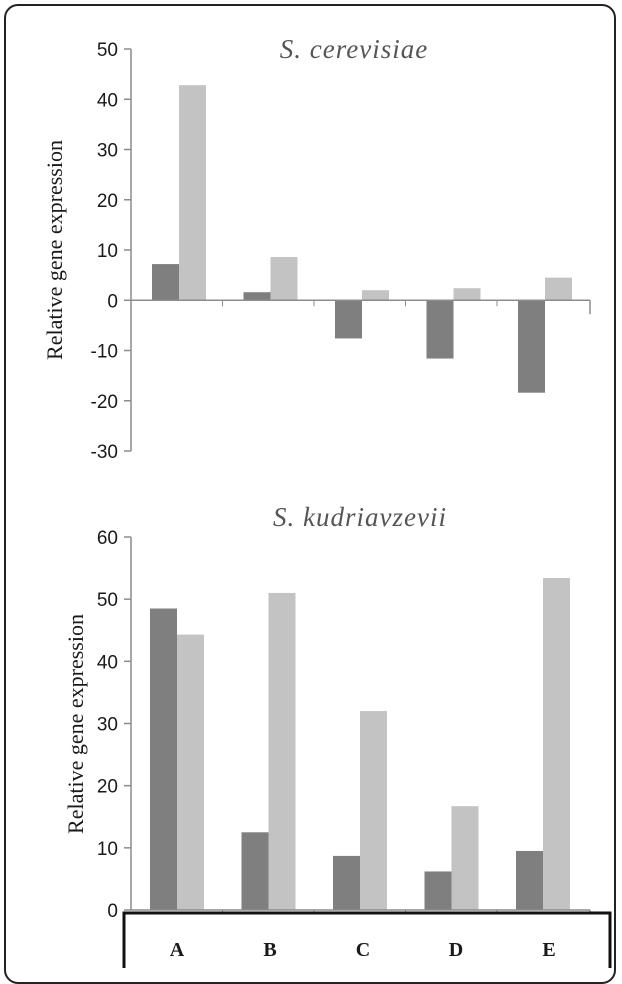 The width and height of the screenshot is (622, 984). Describe the element at coordinates (104, 452) in the screenshot. I see `y-tick-label: -30` at that location.